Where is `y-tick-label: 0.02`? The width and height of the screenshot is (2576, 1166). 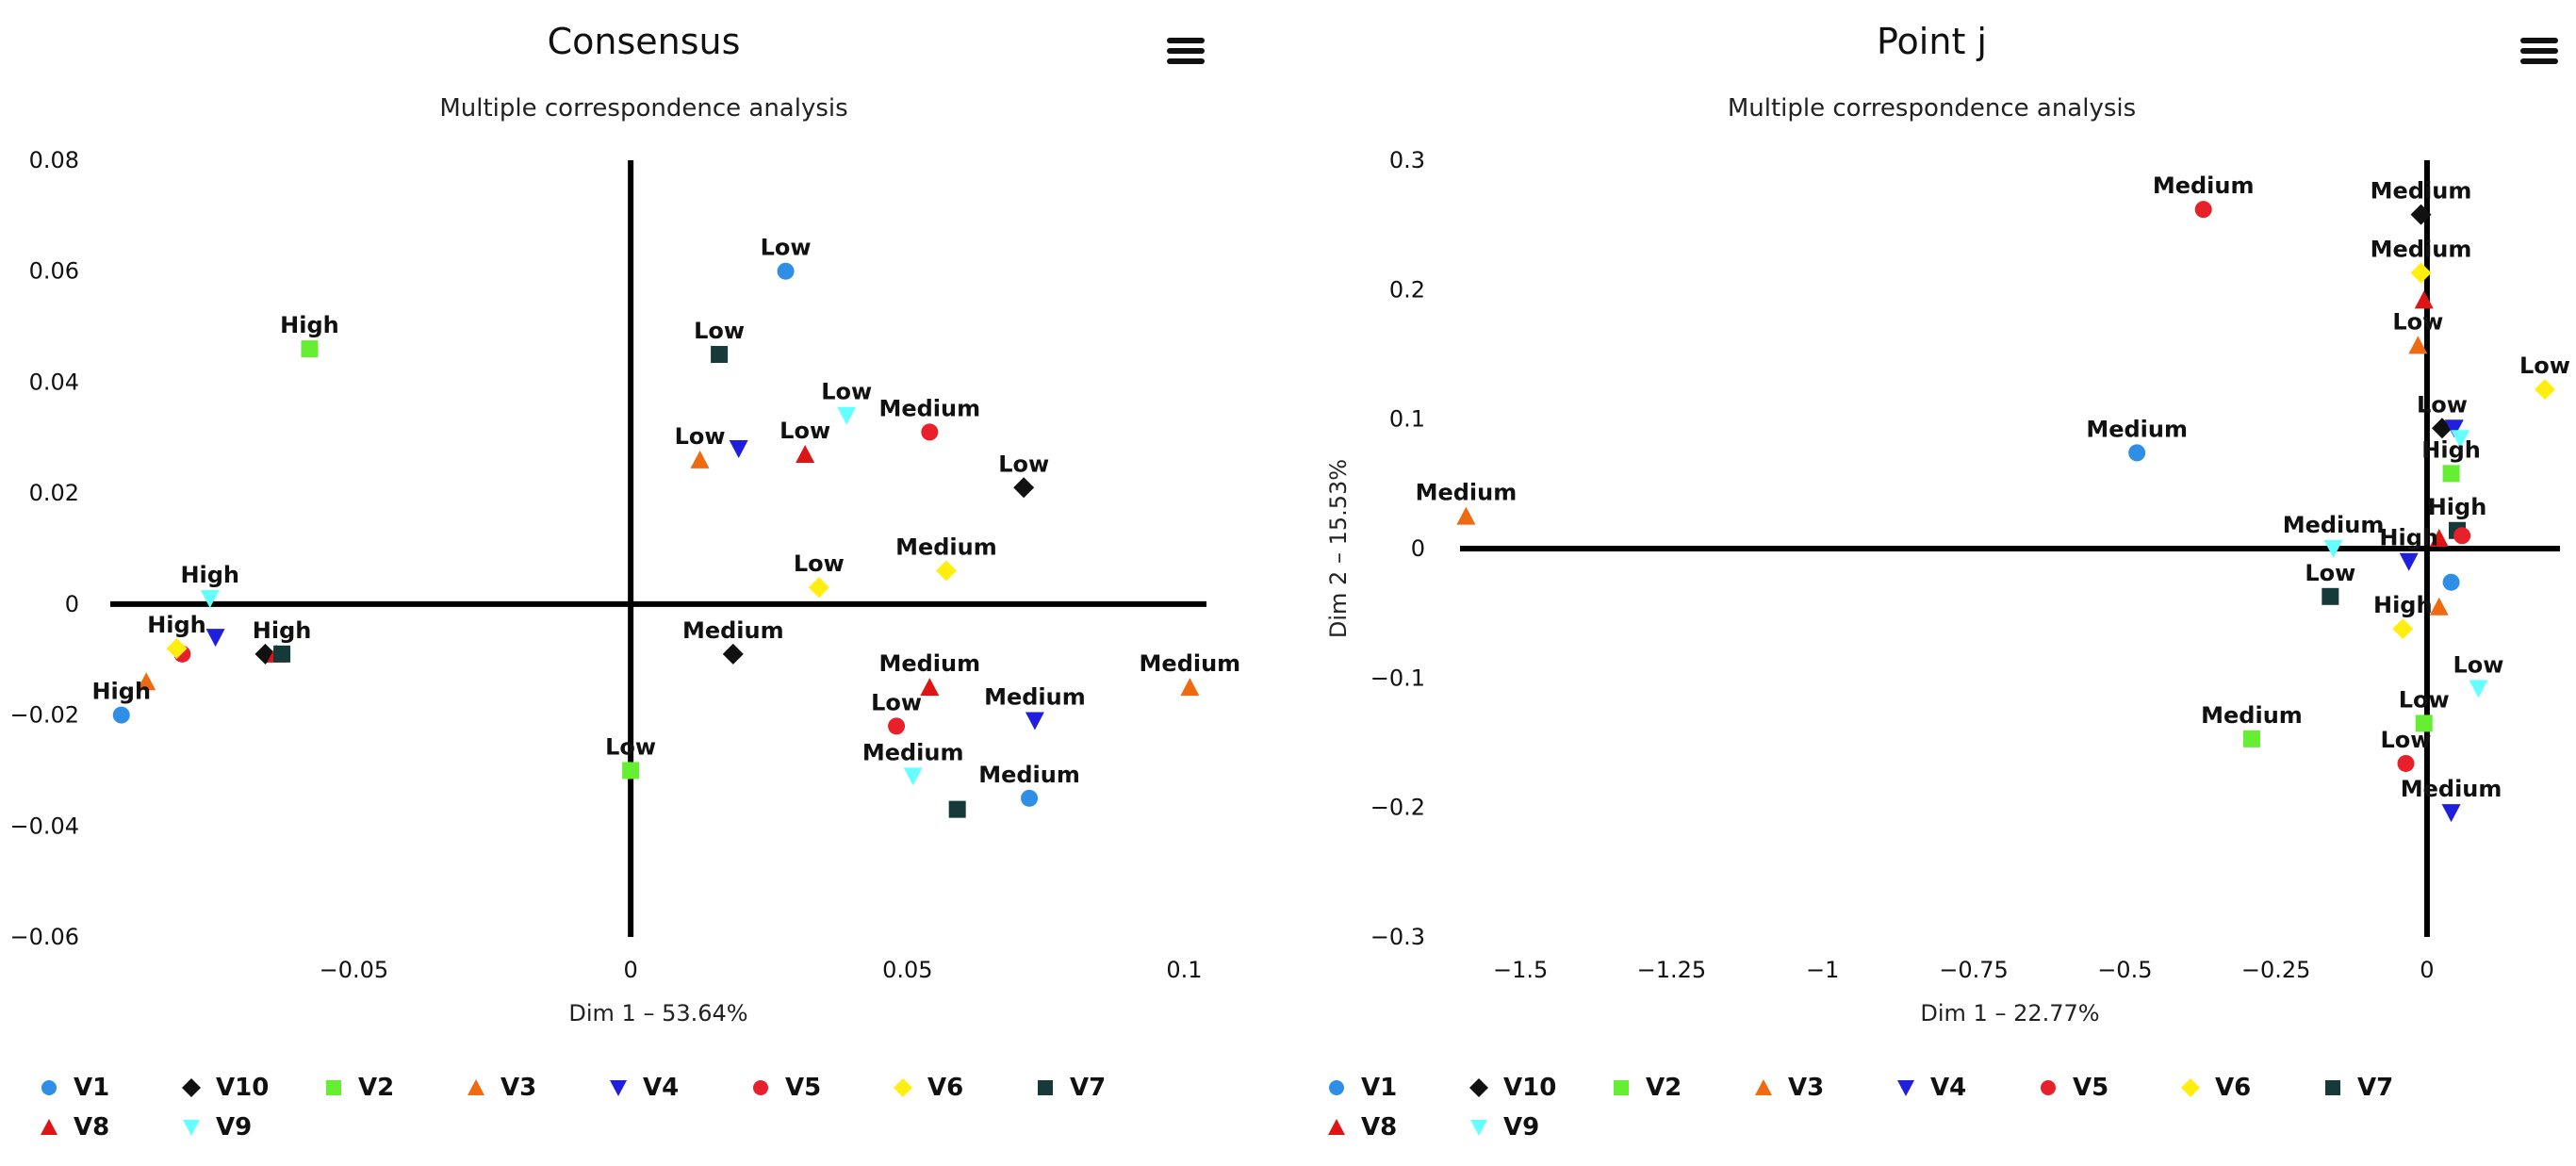
y-tick-label: 0.02 is located at coordinates (54, 493).